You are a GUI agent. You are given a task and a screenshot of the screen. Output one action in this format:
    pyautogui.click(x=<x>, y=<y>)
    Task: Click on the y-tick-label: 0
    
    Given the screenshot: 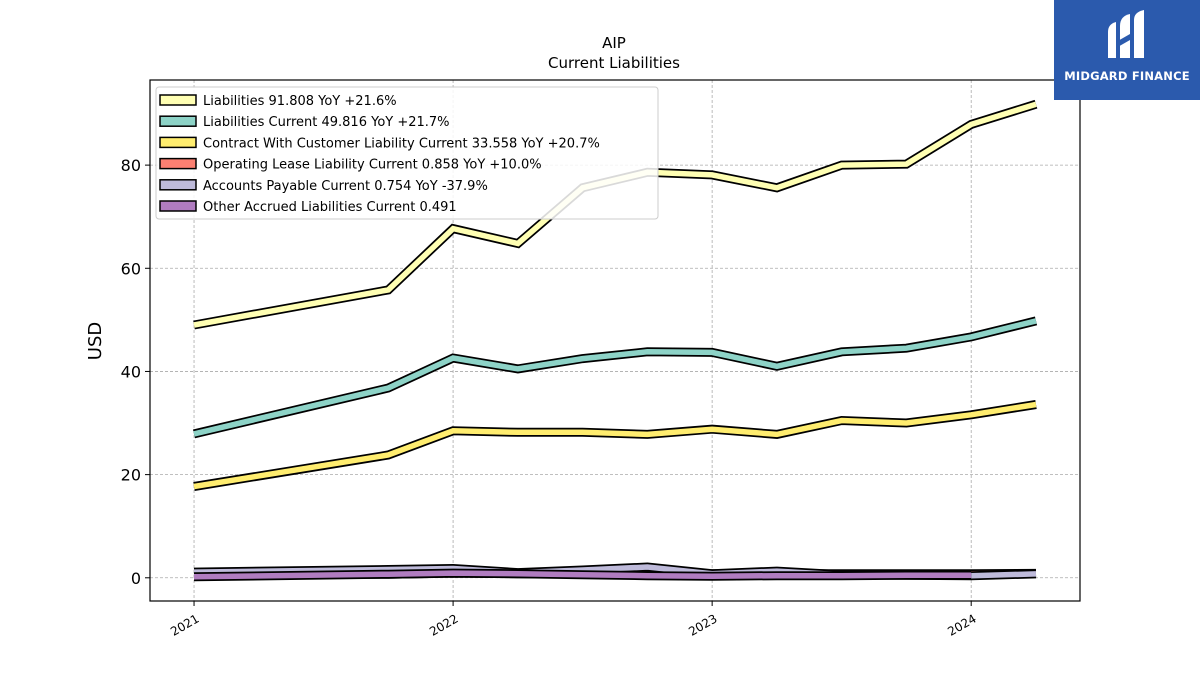 What is the action you would take?
    pyautogui.click(x=136, y=578)
    